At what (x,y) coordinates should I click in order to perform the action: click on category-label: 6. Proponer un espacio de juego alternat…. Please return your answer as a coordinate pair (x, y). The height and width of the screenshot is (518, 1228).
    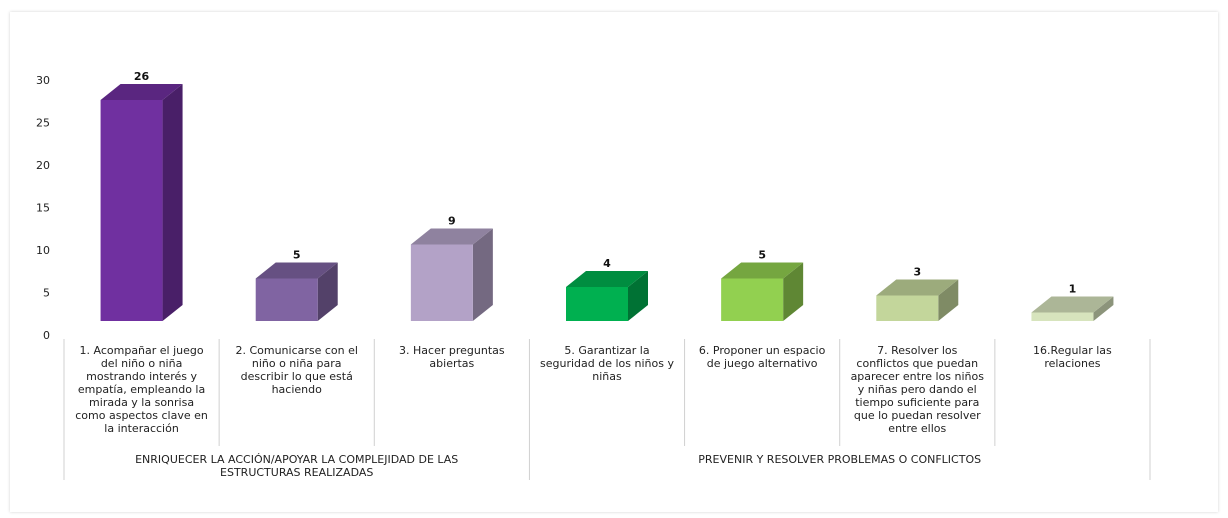
    Looking at the image, I should click on (762, 357).